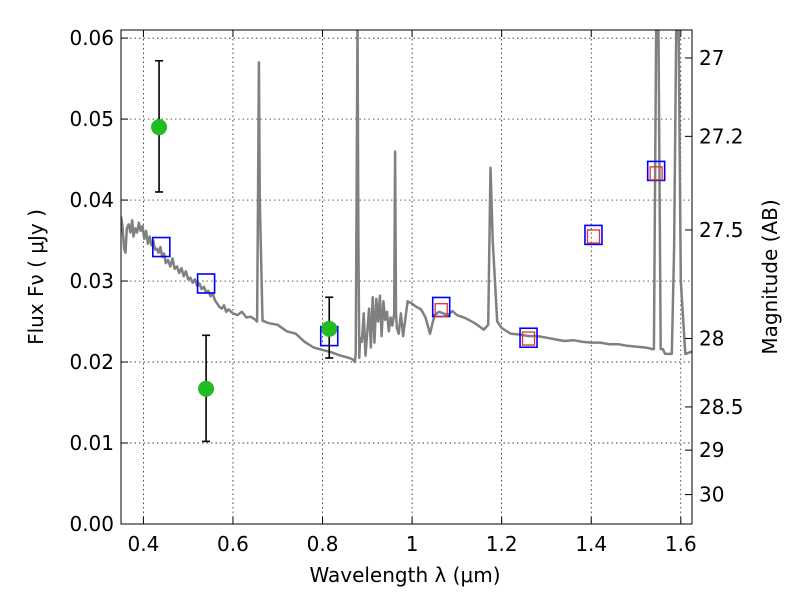  What do you see at coordinates (323, 544) in the screenshot?
I see `x-tick-label: 0.8` at bounding box center [323, 544].